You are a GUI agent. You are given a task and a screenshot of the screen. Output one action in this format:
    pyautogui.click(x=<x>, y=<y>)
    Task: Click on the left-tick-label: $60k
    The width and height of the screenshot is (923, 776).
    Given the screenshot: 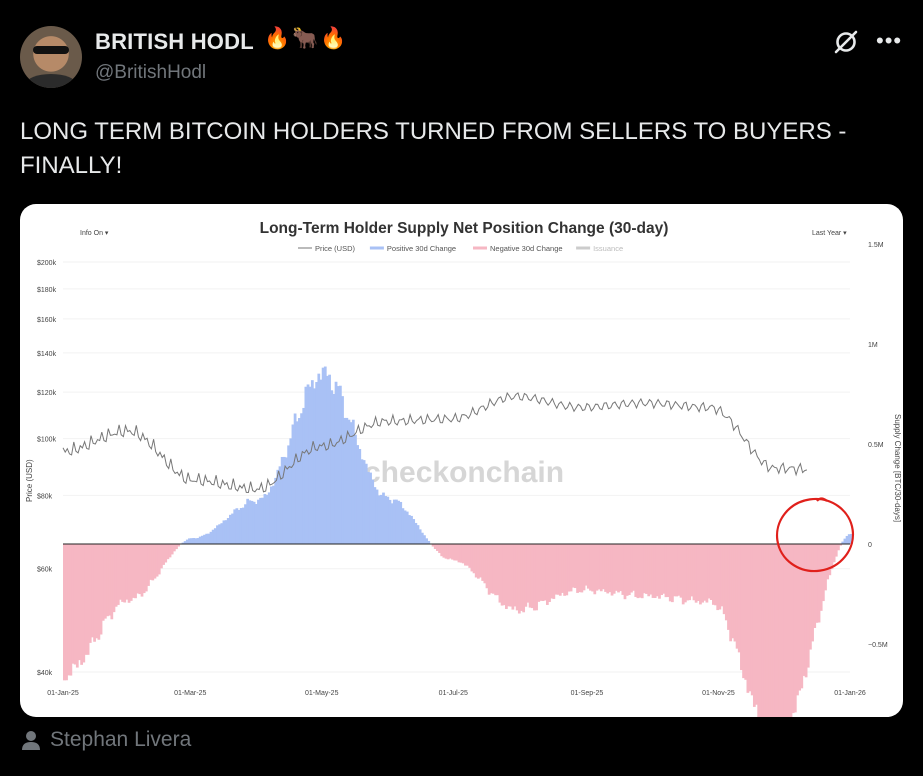 What is the action you would take?
    pyautogui.click(x=45, y=570)
    